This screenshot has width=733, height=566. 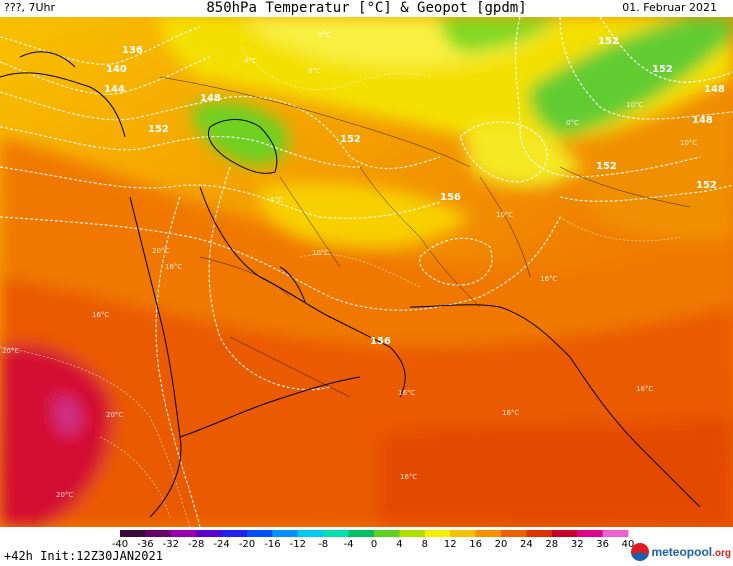 I want to click on green-caspian, so click(x=239, y=134).